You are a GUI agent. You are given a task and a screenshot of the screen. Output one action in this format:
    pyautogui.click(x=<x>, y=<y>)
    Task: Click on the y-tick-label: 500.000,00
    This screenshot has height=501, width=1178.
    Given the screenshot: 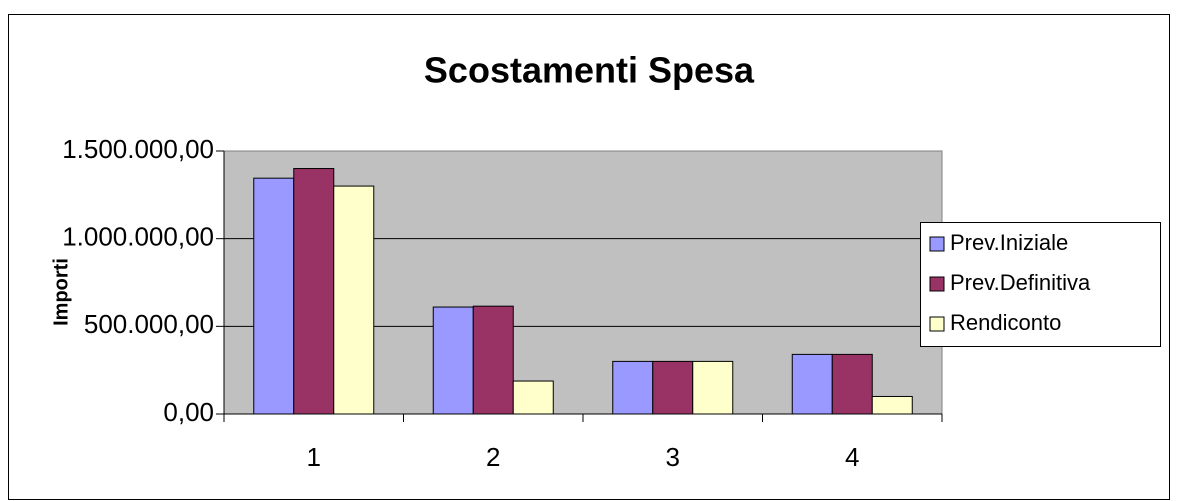 What is the action you would take?
    pyautogui.click(x=149, y=324)
    